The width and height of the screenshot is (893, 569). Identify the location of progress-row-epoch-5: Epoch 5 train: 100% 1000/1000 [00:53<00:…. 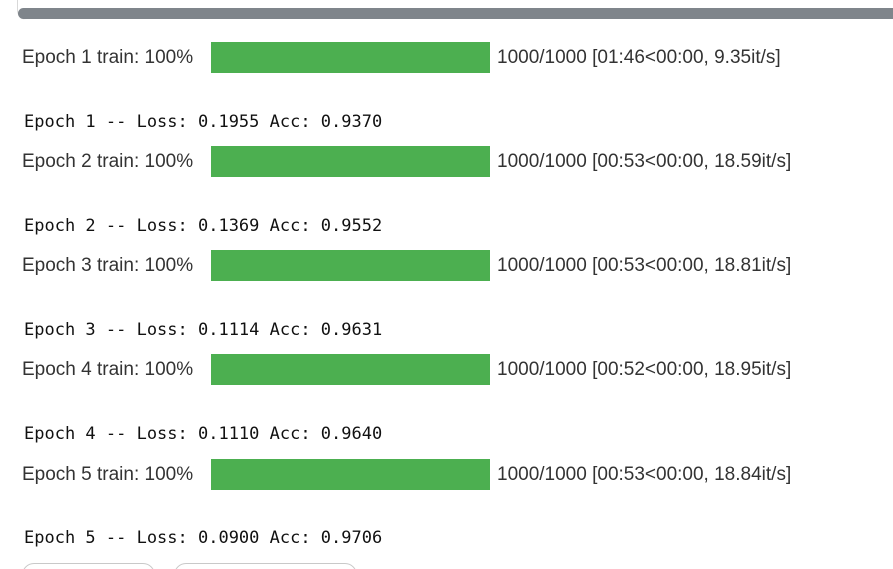
(446, 475).